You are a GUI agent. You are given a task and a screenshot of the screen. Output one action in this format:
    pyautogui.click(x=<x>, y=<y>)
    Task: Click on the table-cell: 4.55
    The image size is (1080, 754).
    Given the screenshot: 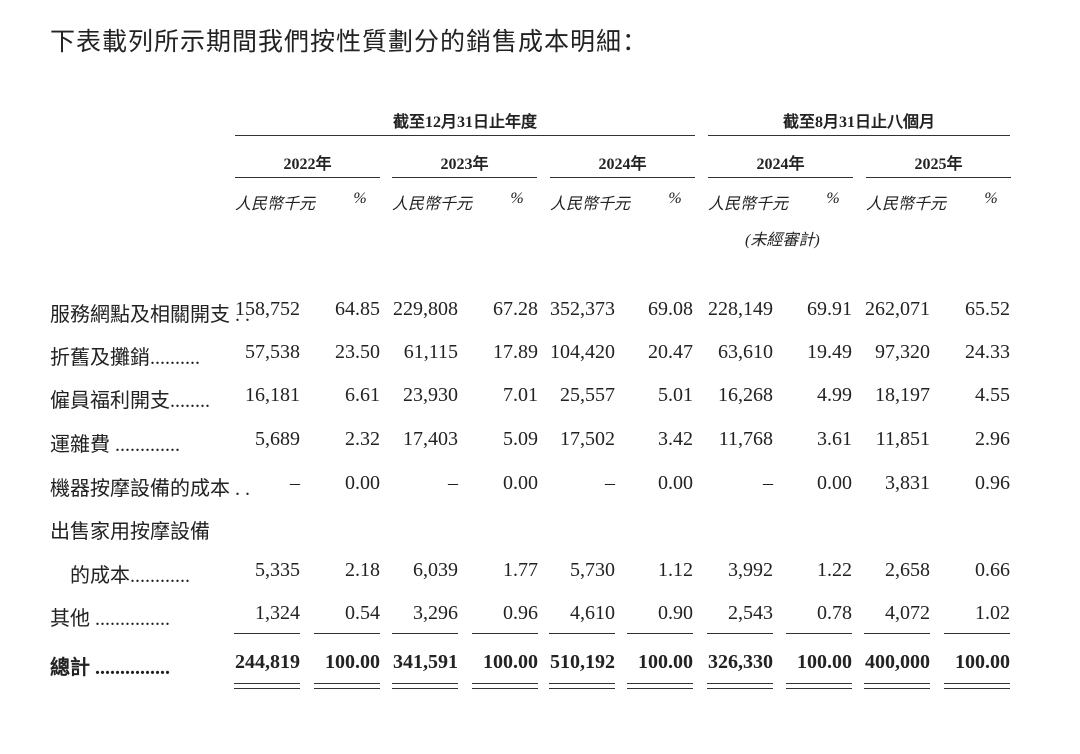 What is the action you would take?
    pyautogui.click(x=992, y=395)
    